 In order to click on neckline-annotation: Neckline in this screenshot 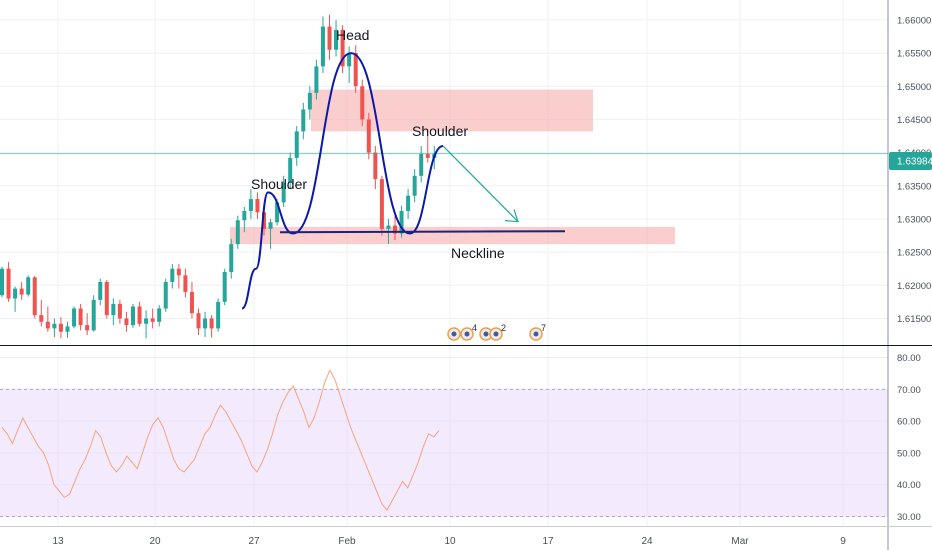, I will do `click(478, 253)`.